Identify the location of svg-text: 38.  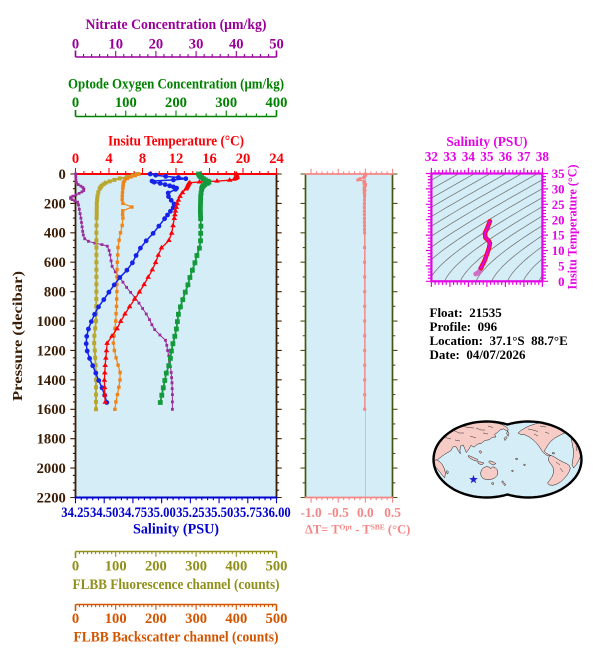
(543, 156).